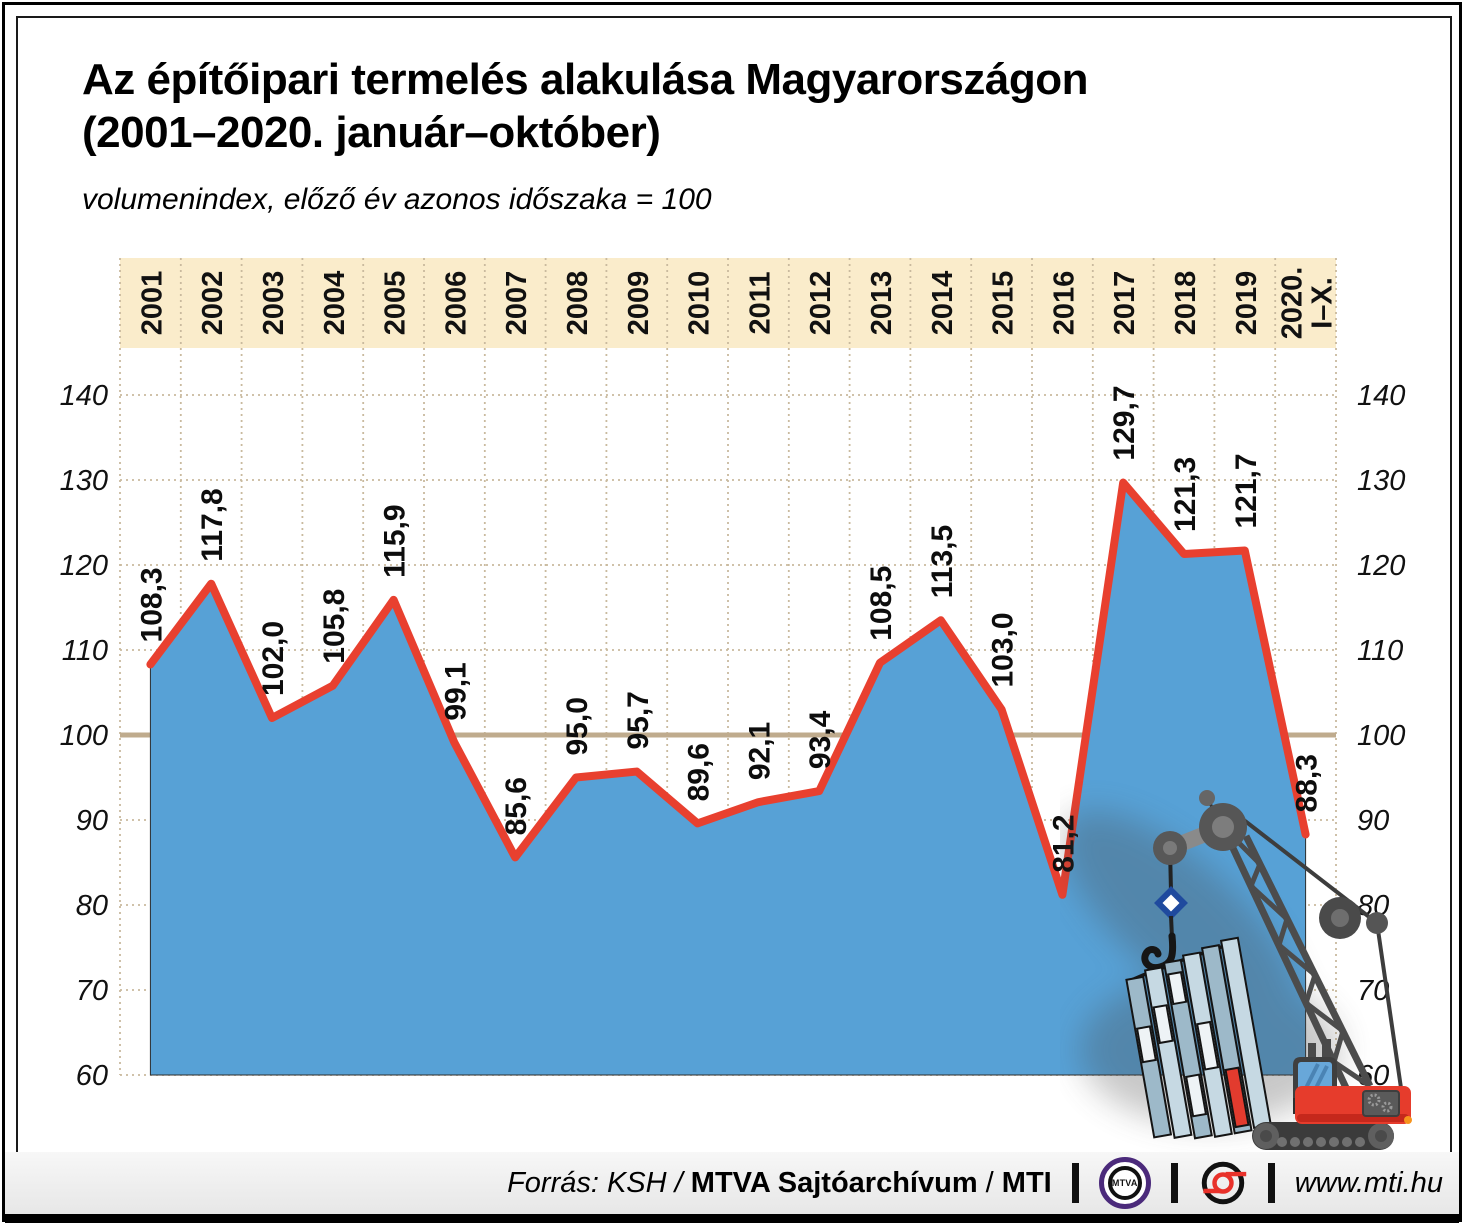  What do you see at coordinates (92, 1076) in the screenshot?
I see `ytick-label-left: 60` at bounding box center [92, 1076].